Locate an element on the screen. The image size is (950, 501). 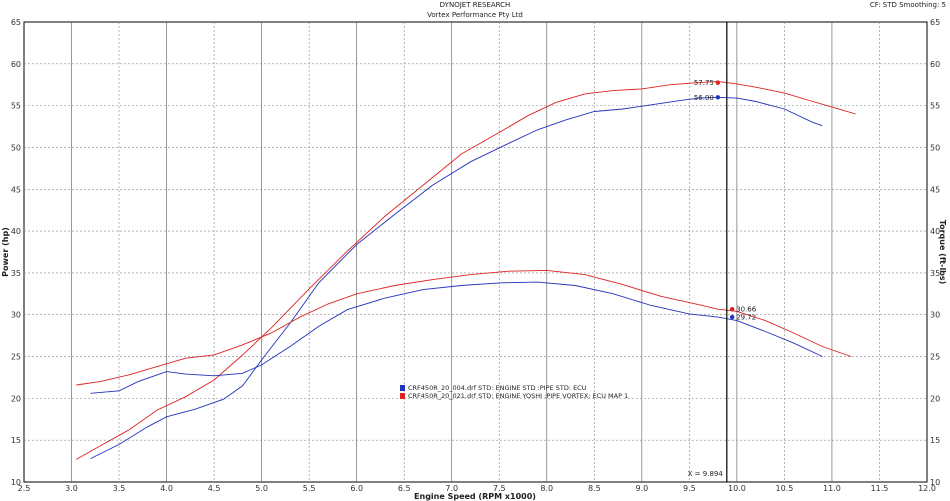
x-tick-label: 3.0 is located at coordinates (71, 488).